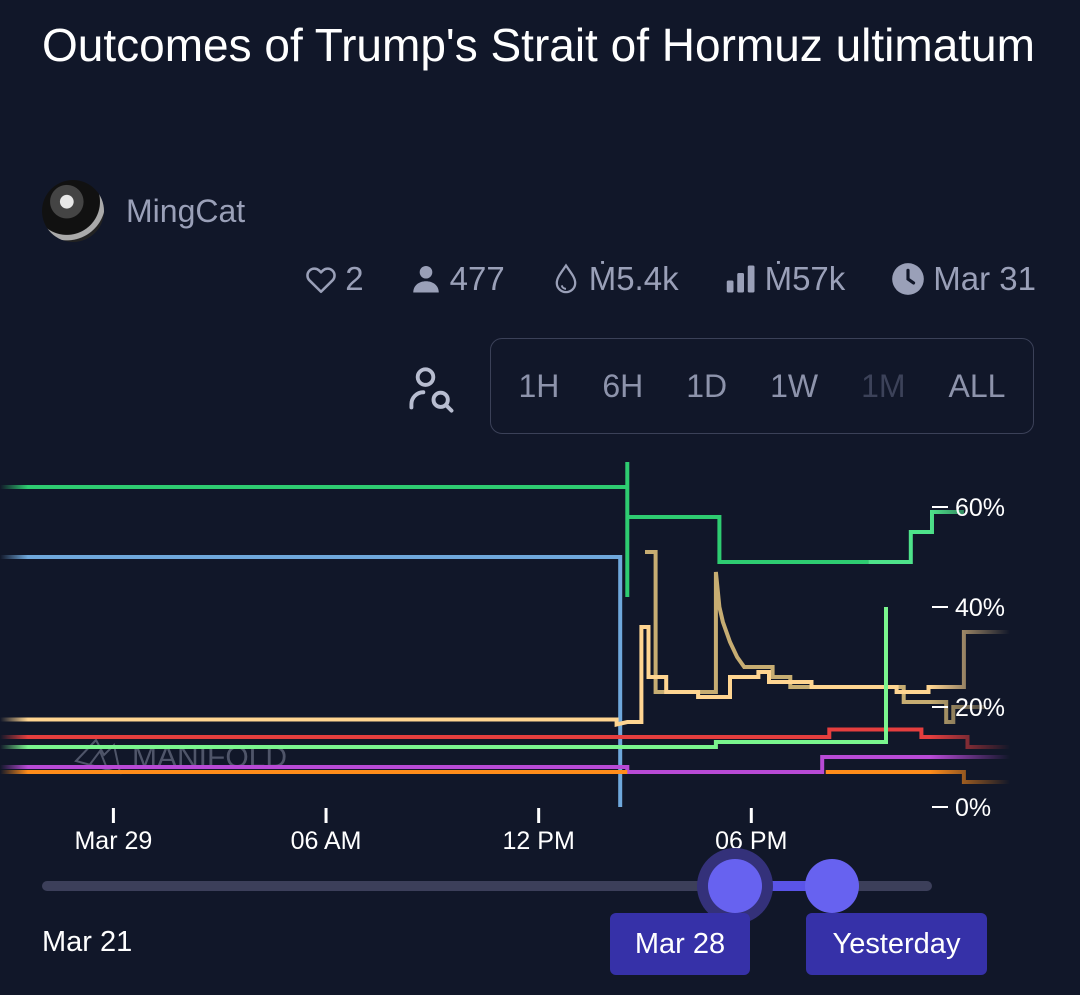  Describe the element at coordinates (980, 708) in the screenshot. I see `y-tick-label: 20%` at that location.